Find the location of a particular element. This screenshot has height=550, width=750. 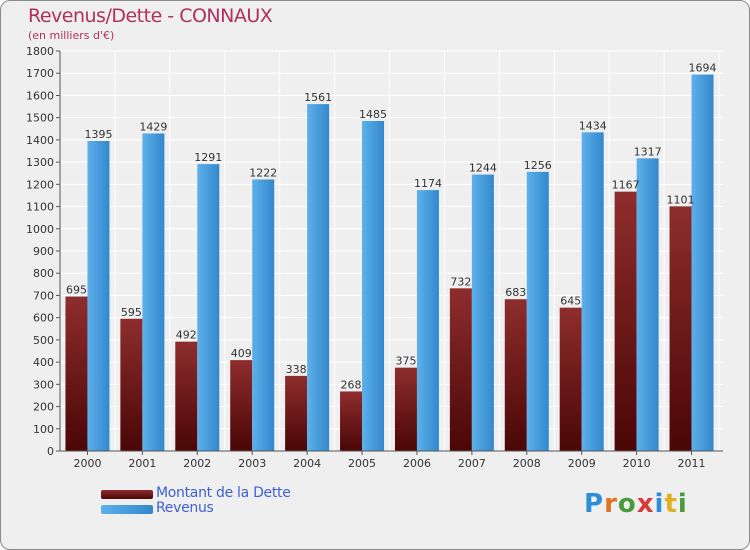

proxiti-logo: Proxiti is located at coordinates (636, 504).